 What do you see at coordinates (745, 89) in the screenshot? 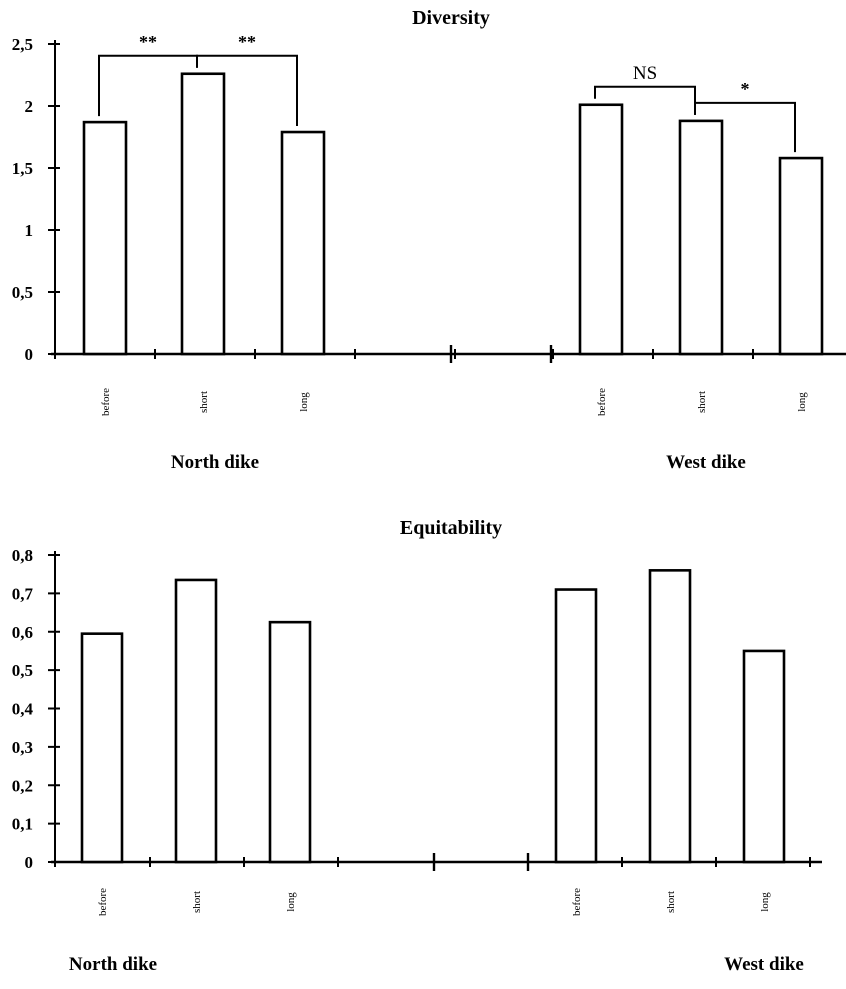
I see `significance-label: *` at bounding box center [745, 89].